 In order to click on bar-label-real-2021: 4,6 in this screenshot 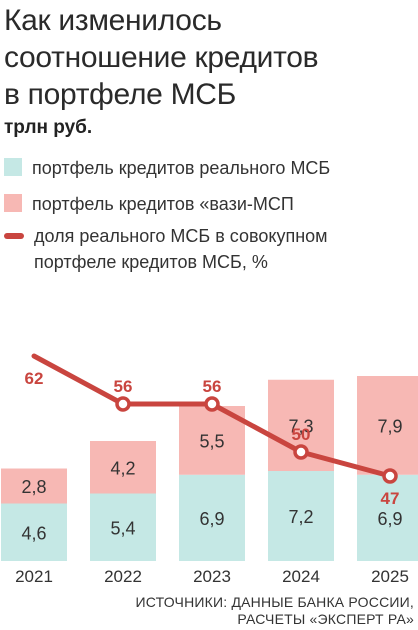, I will do `click(33, 533)`.